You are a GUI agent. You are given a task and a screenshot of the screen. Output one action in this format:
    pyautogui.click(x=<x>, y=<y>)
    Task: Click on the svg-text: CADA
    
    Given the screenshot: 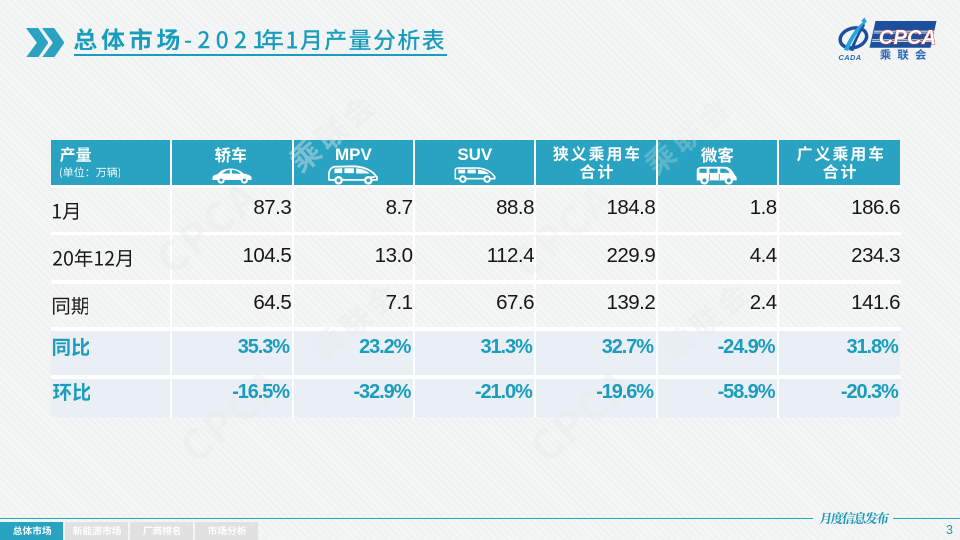 What is the action you would take?
    pyautogui.click(x=850, y=57)
    